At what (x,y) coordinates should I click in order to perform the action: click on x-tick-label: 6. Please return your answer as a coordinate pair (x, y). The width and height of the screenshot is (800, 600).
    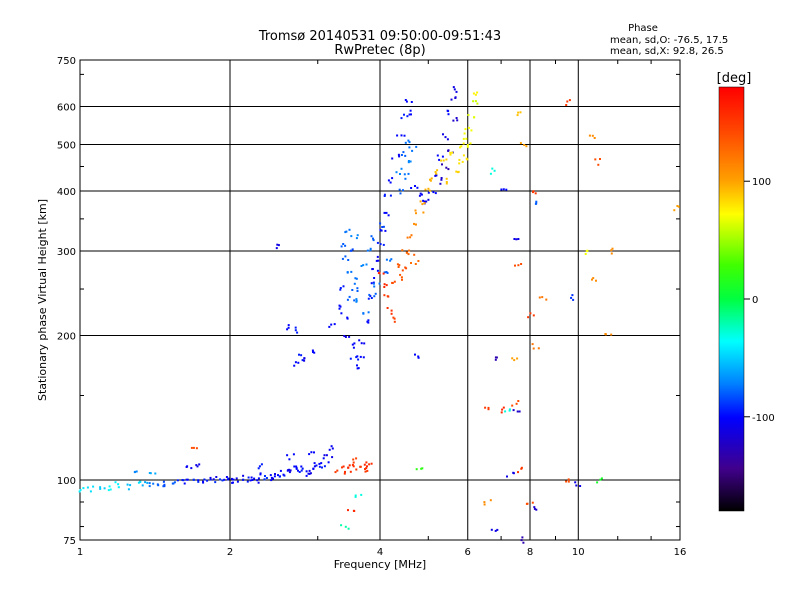
    Looking at the image, I should click on (468, 552).